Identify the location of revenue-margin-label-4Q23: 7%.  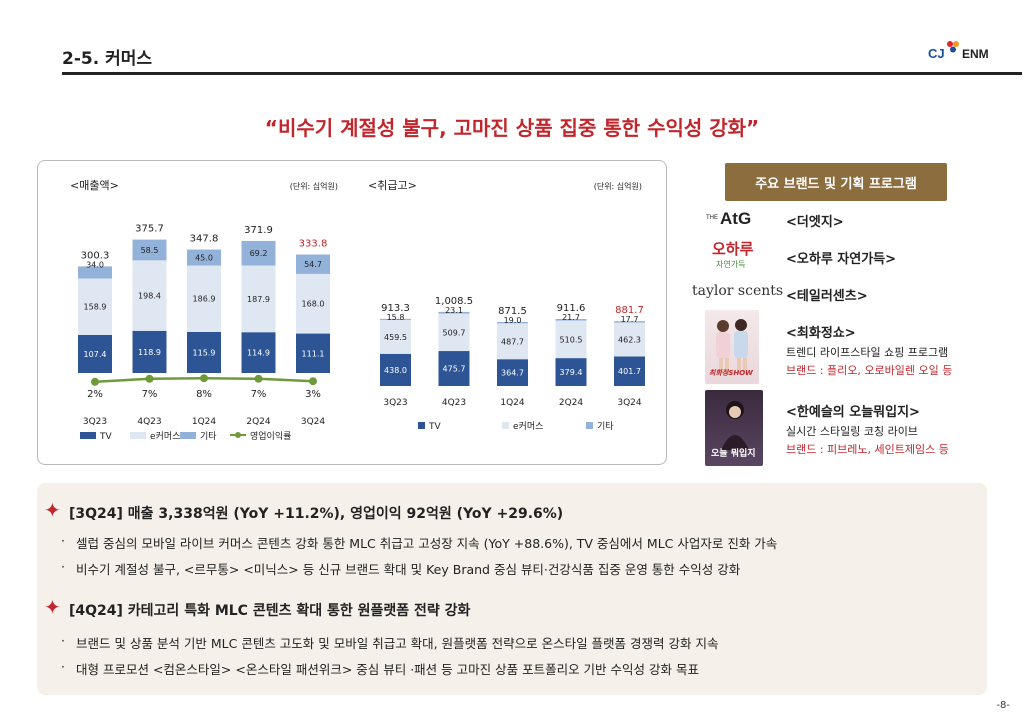
(150, 394).